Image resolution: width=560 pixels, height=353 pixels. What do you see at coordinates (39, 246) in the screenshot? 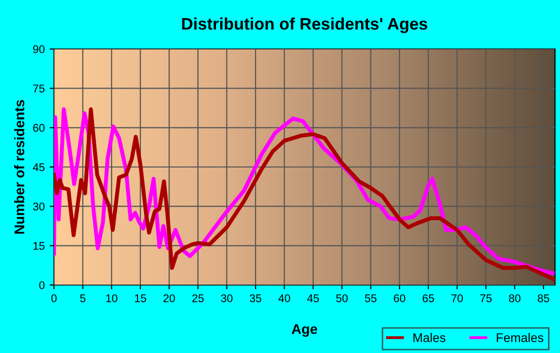
I see `y-tick-label: 15` at bounding box center [39, 246].